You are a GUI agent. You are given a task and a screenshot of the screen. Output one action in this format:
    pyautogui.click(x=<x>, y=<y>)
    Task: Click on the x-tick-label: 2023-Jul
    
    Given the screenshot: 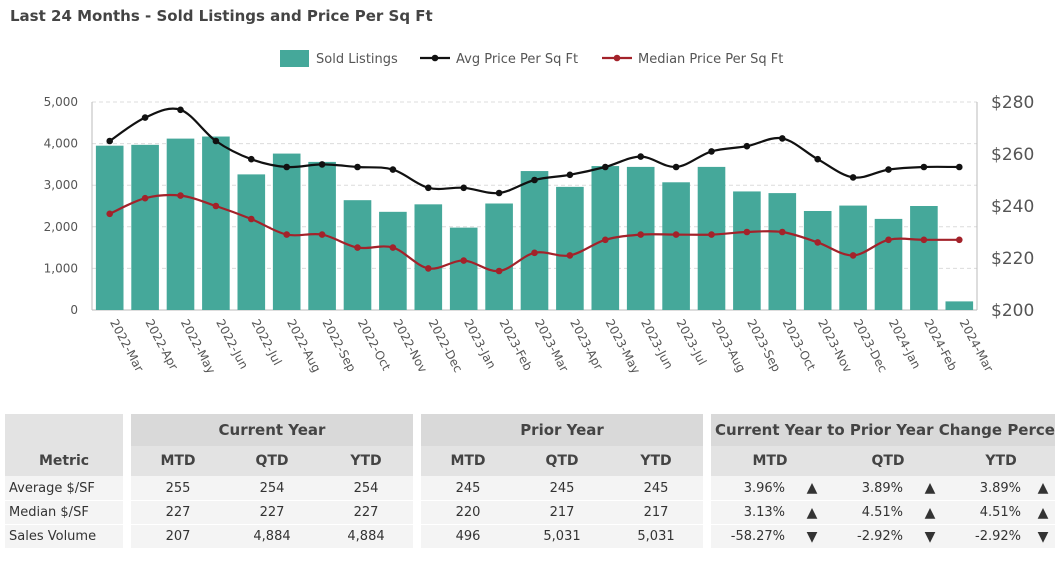 What is the action you would take?
    pyautogui.click(x=691, y=342)
    